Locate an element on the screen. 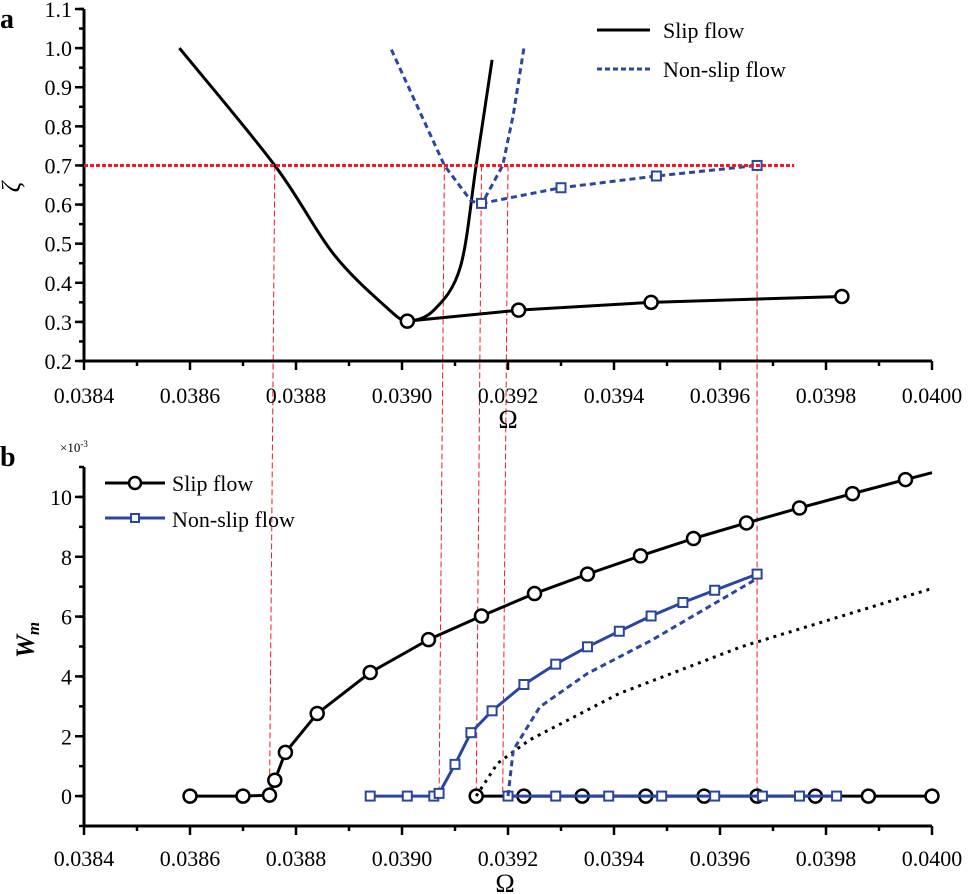  y-tick-label: 6 is located at coordinates (66, 617).